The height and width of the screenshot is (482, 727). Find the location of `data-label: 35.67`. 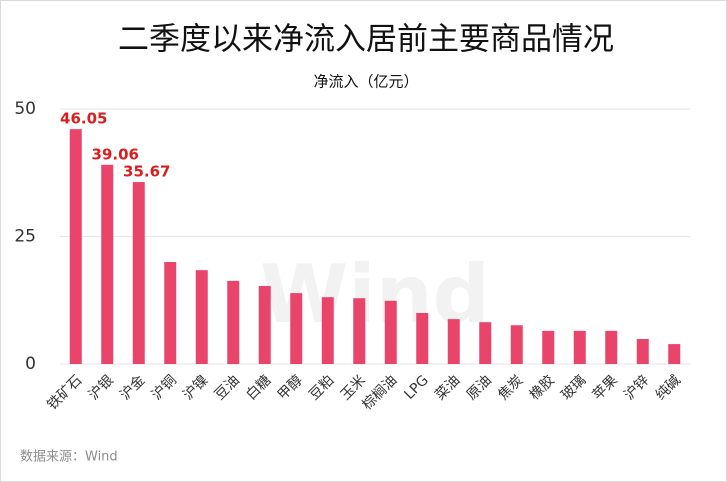

data-label: 35.67 is located at coordinates (146, 172).